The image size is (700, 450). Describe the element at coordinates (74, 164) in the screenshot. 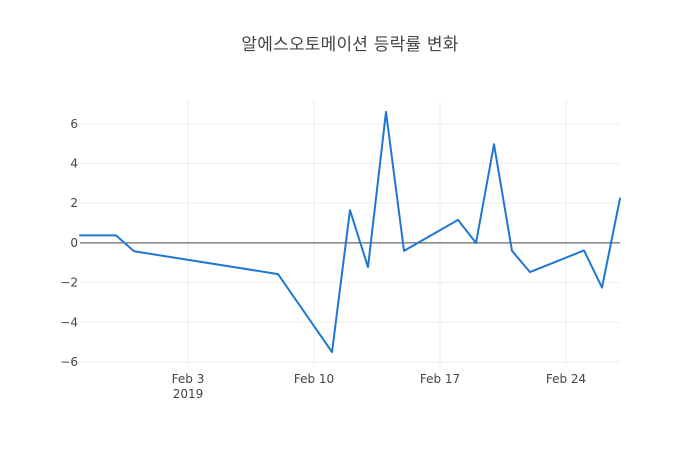

I see `y-tick-label: 4` at that location.